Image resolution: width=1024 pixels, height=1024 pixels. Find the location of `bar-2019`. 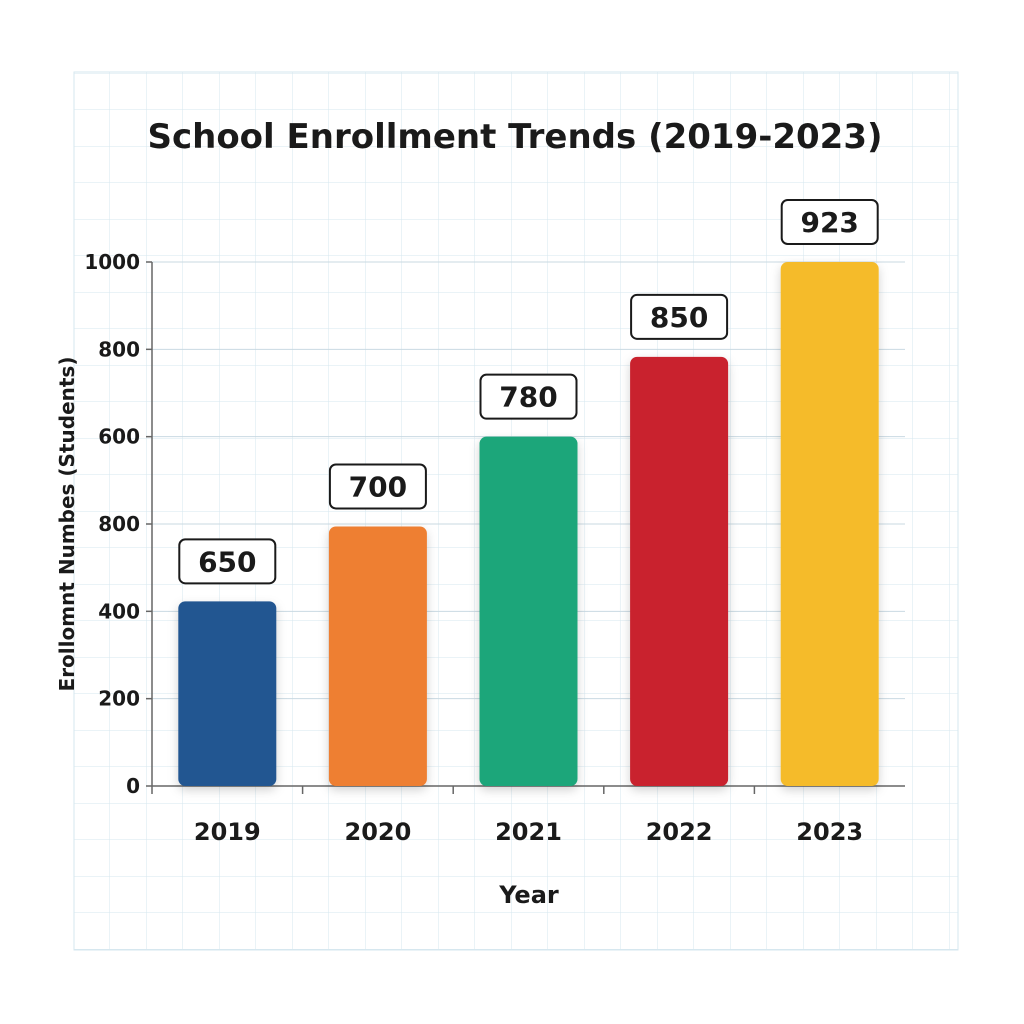

bar-2019 is located at coordinates (227, 693).